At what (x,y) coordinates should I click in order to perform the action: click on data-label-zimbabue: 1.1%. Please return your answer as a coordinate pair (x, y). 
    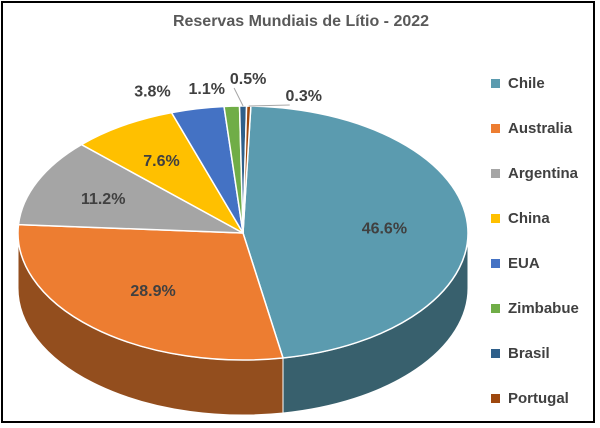
    Looking at the image, I should click on (207, 89).